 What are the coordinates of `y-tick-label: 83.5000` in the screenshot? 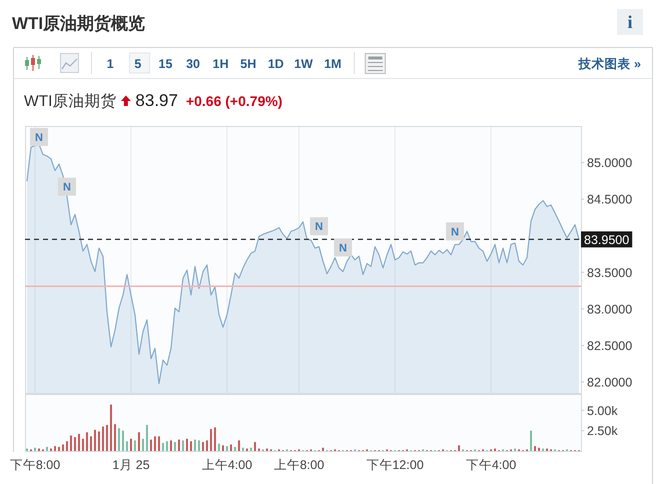 It's located at (609, 273).